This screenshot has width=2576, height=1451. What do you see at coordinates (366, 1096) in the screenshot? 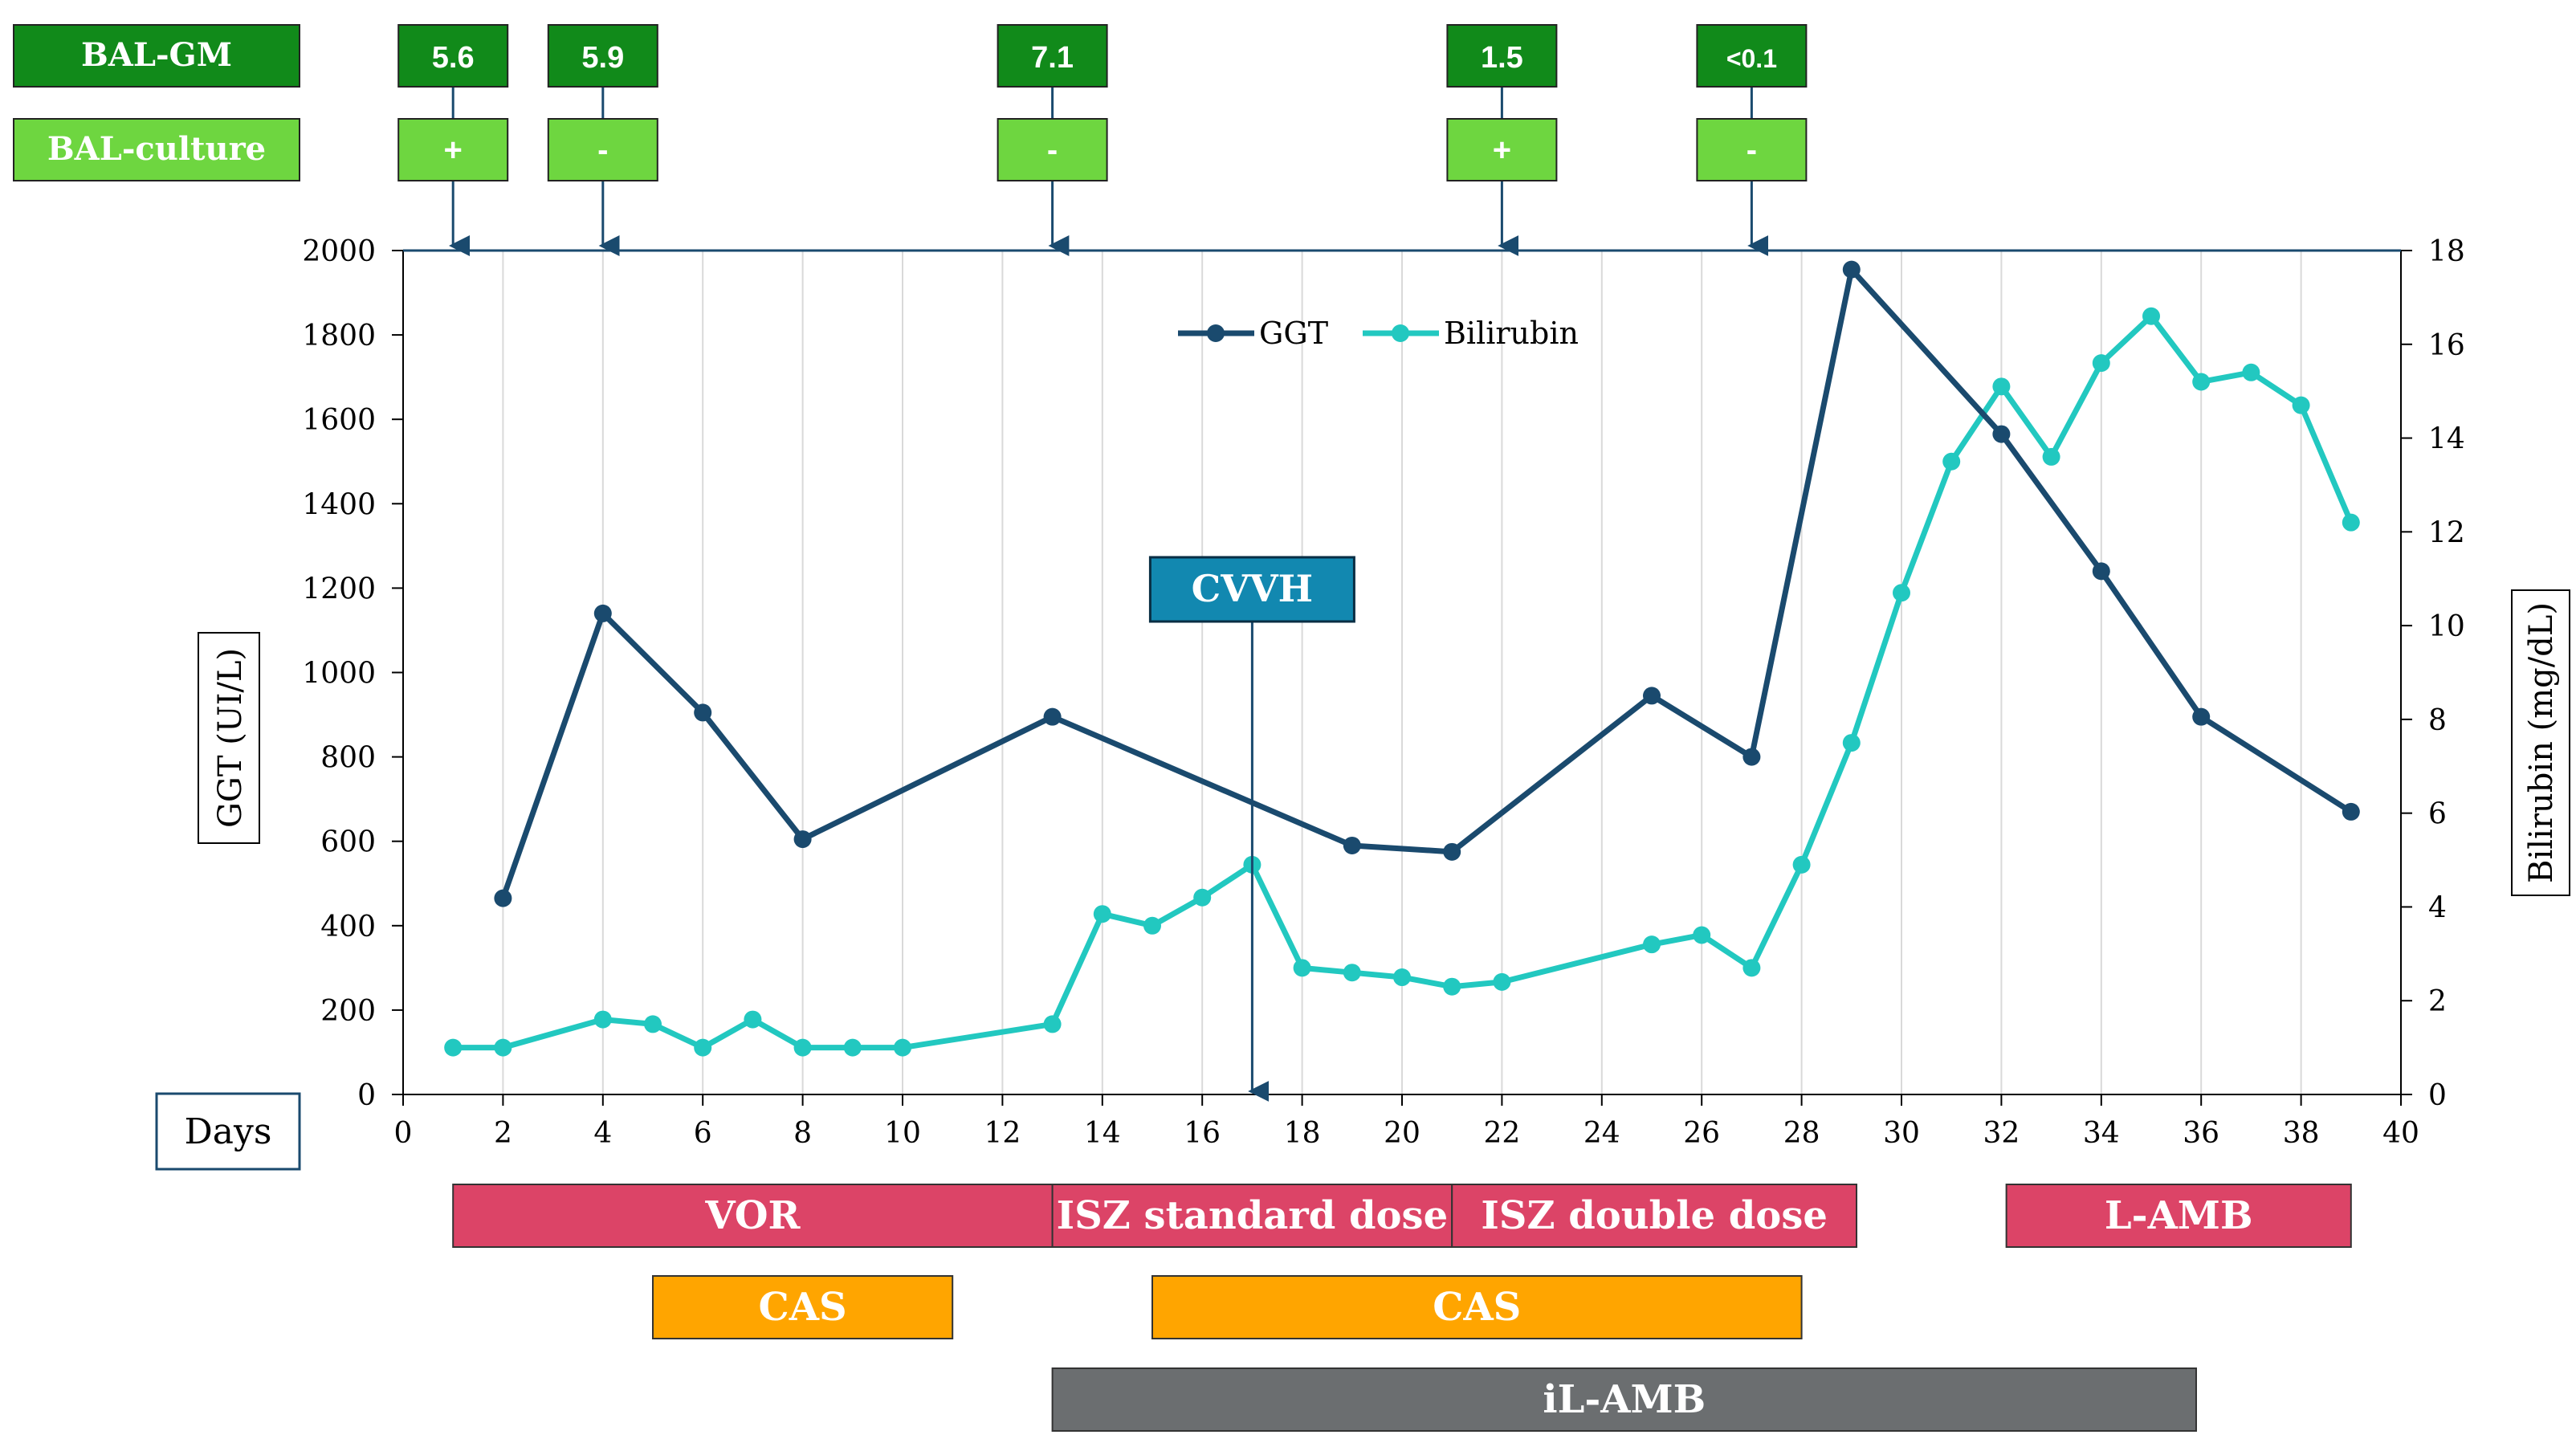
I see `y-tick-label: 0` at bounding box center [366, 1096].